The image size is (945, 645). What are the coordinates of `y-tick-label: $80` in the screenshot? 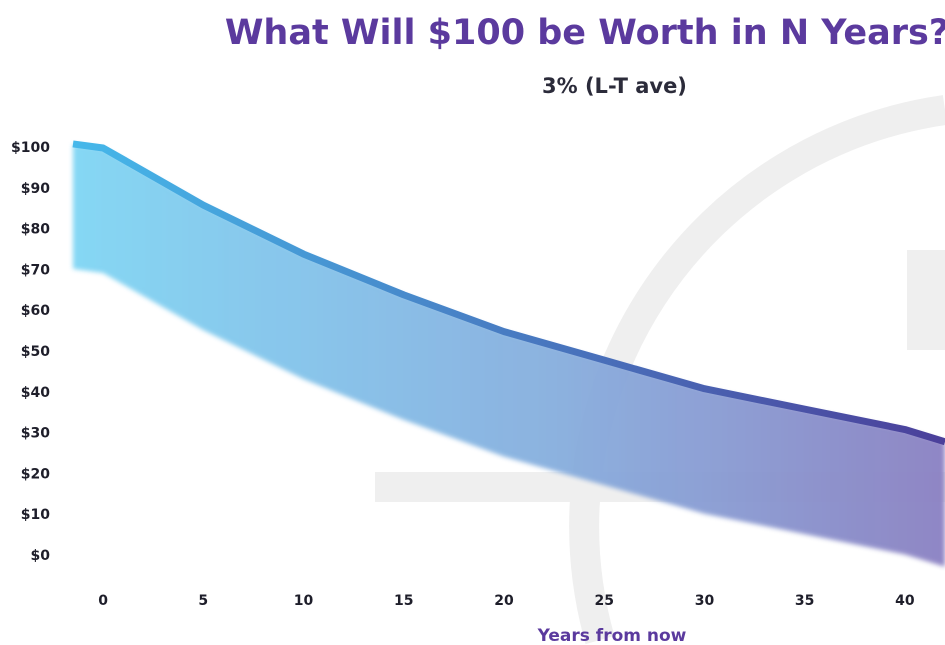 It's located at (35, 230).